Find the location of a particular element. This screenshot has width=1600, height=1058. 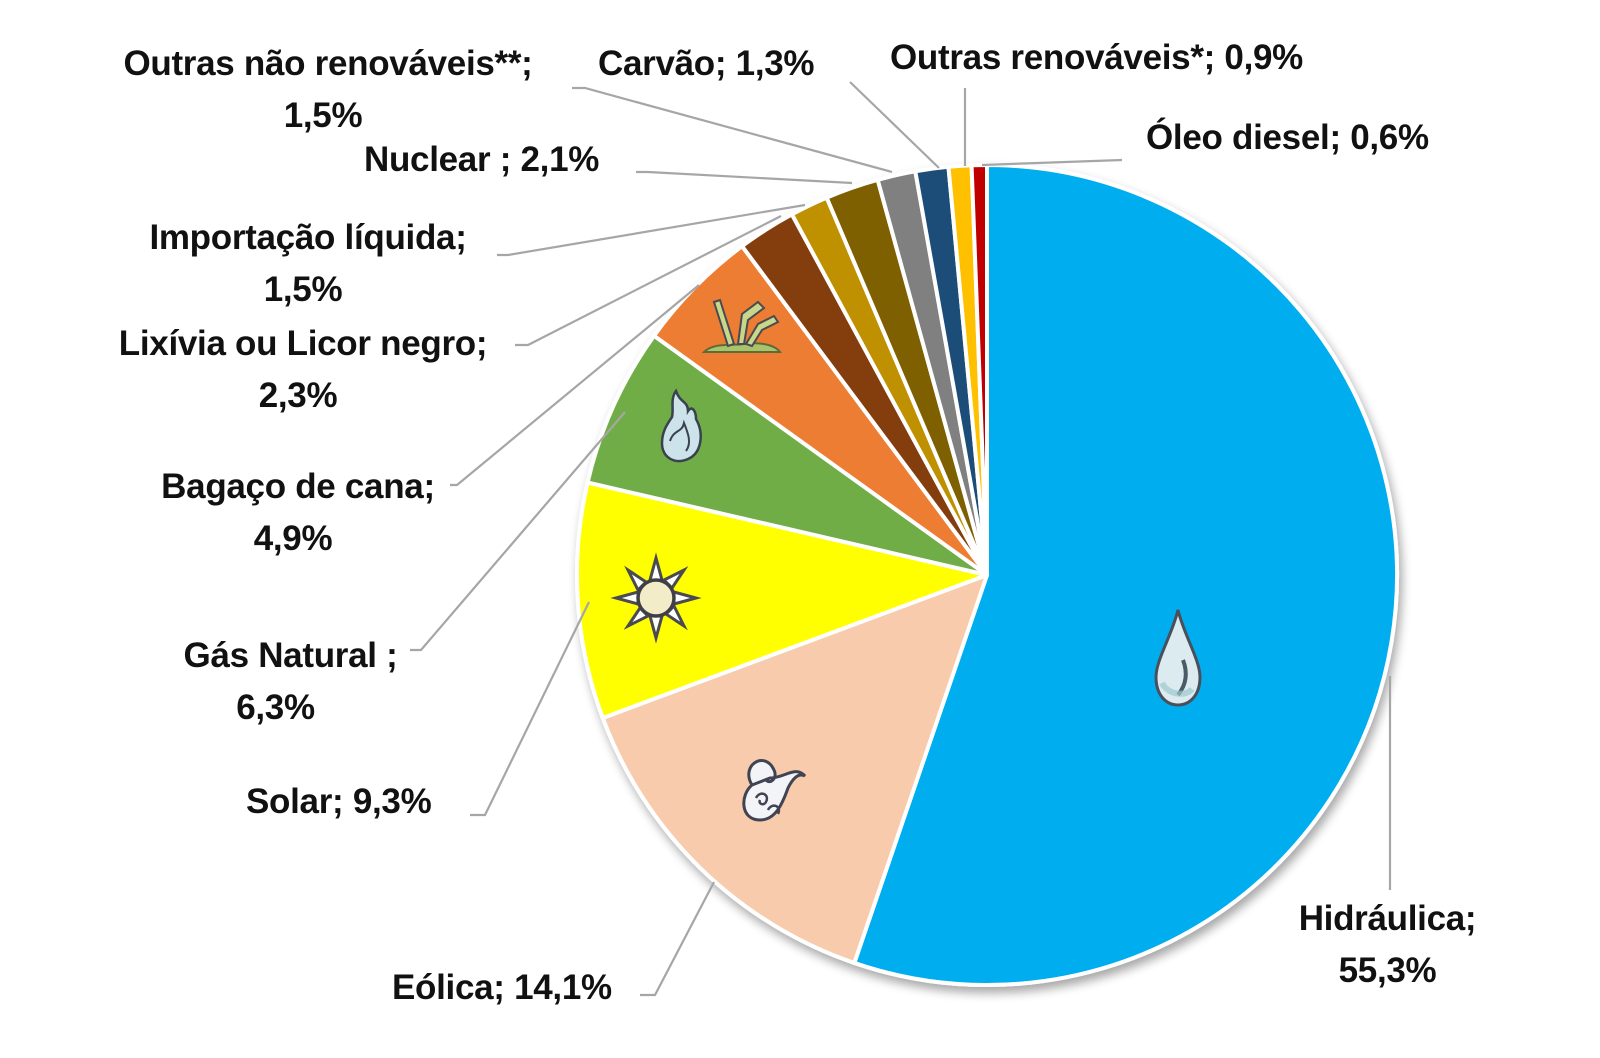

flame-icon is located at coordinates (681, 425).